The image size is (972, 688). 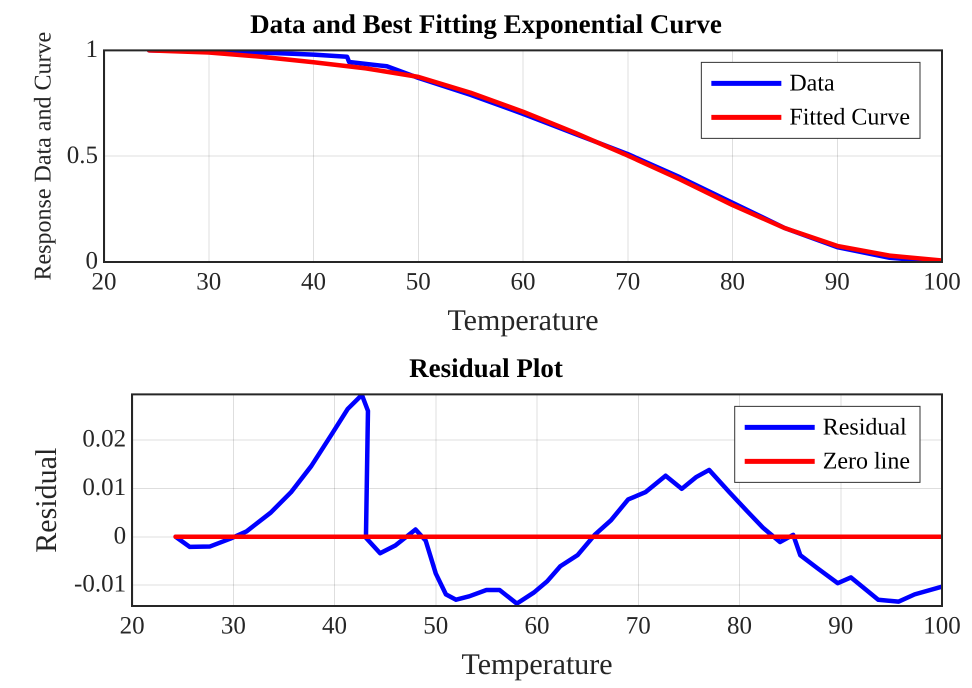 What do you see at coordinates (100, 584) in the screenshot?
I see `y-tick-label: -0.01` at bounding box center [100, 584].